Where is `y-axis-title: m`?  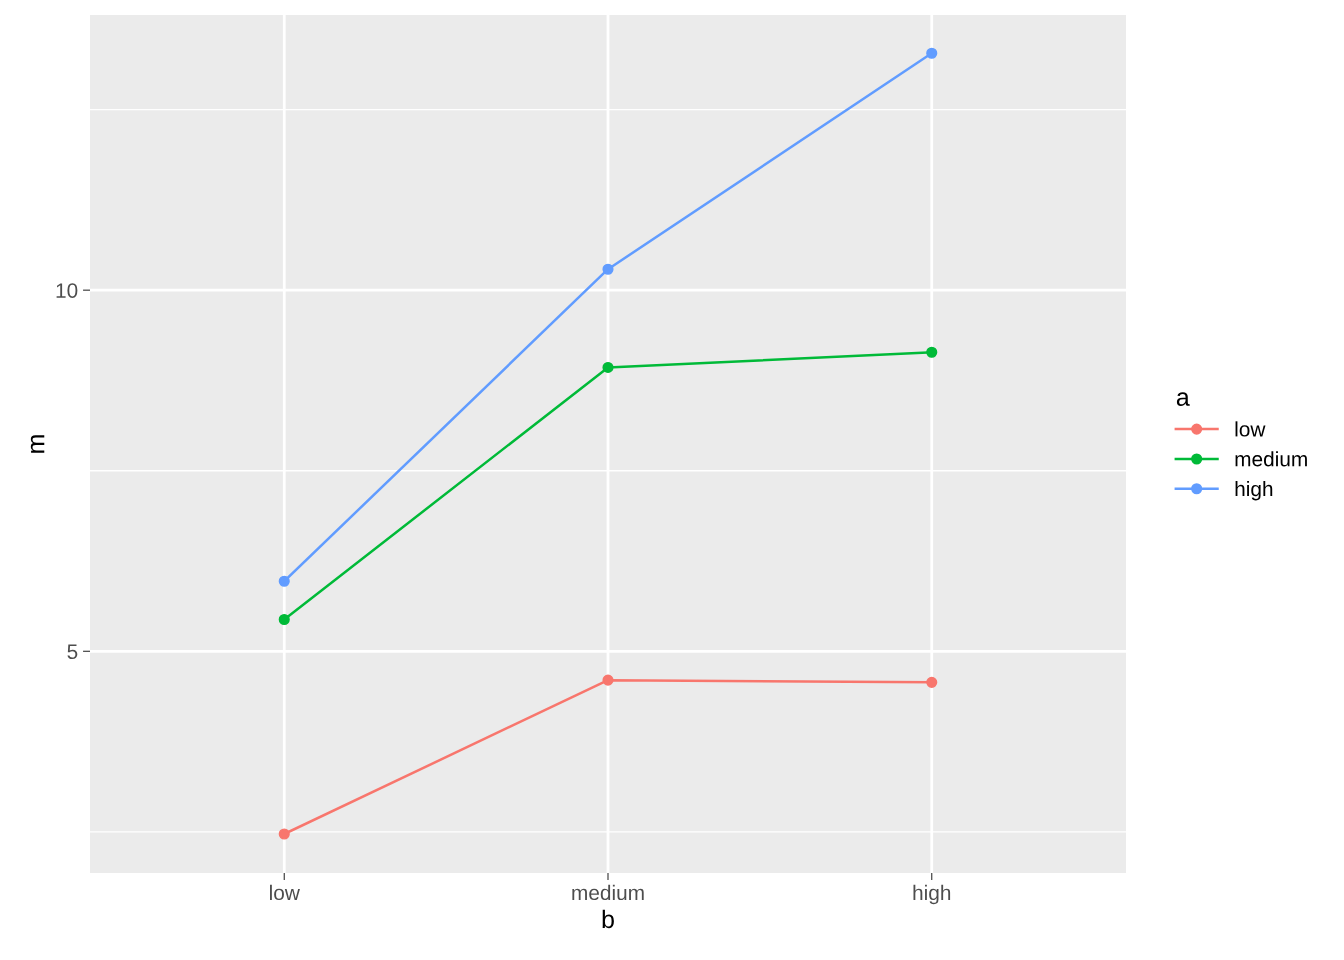
y-axis-title: m is located at coordinates (37, 444).